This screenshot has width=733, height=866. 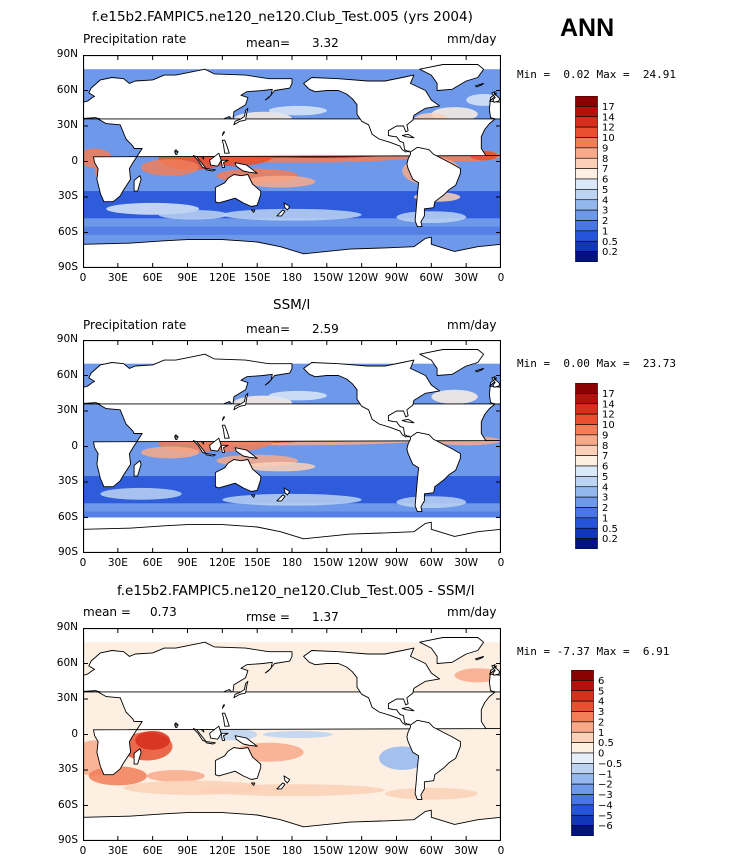 I want to click on colorbar-label: 1, so click(x=601, y=733).